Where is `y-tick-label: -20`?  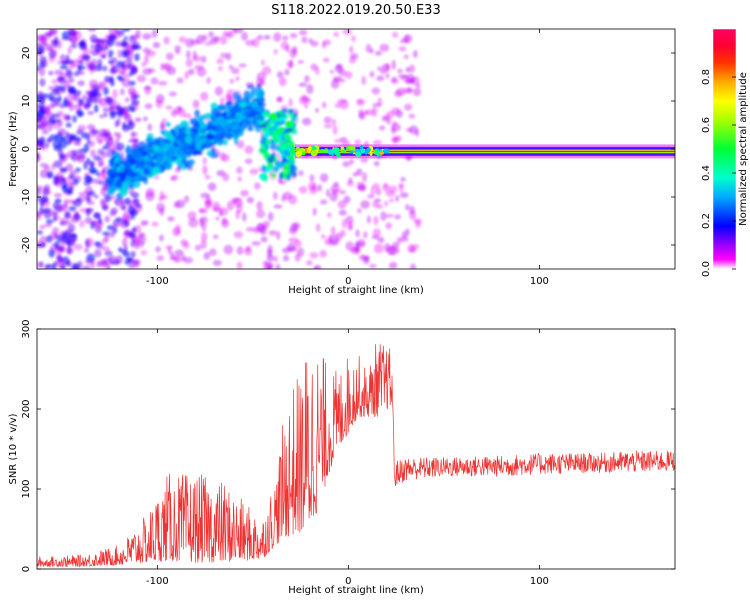
y-tick-label: -20 is located at coordinates (26, 245).